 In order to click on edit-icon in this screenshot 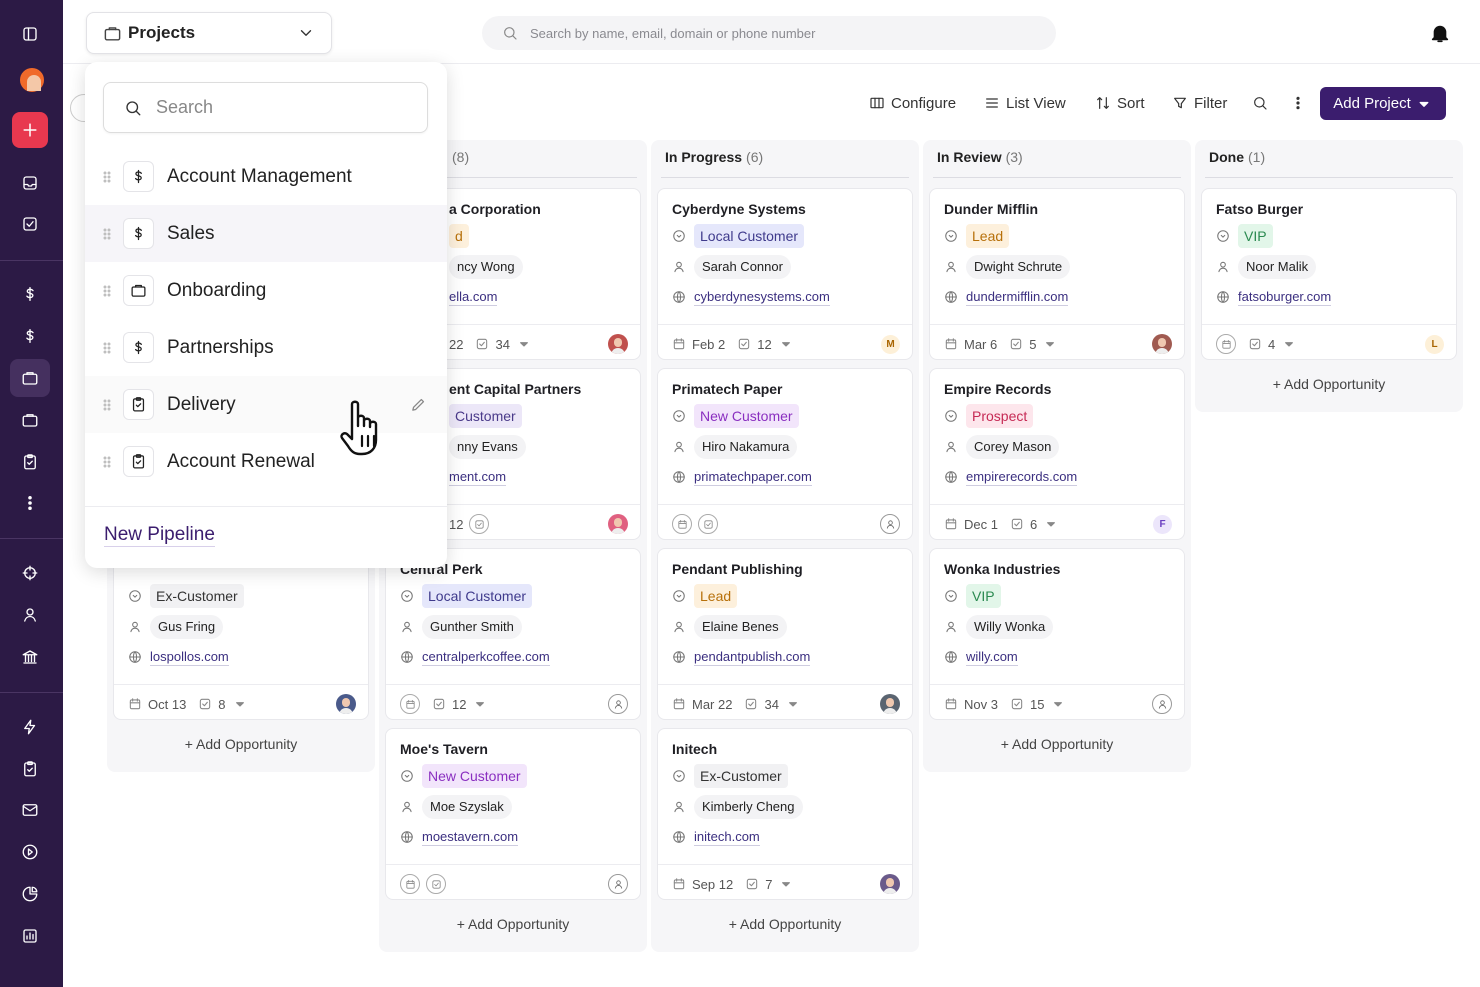, I will do `click(418, 404)`.